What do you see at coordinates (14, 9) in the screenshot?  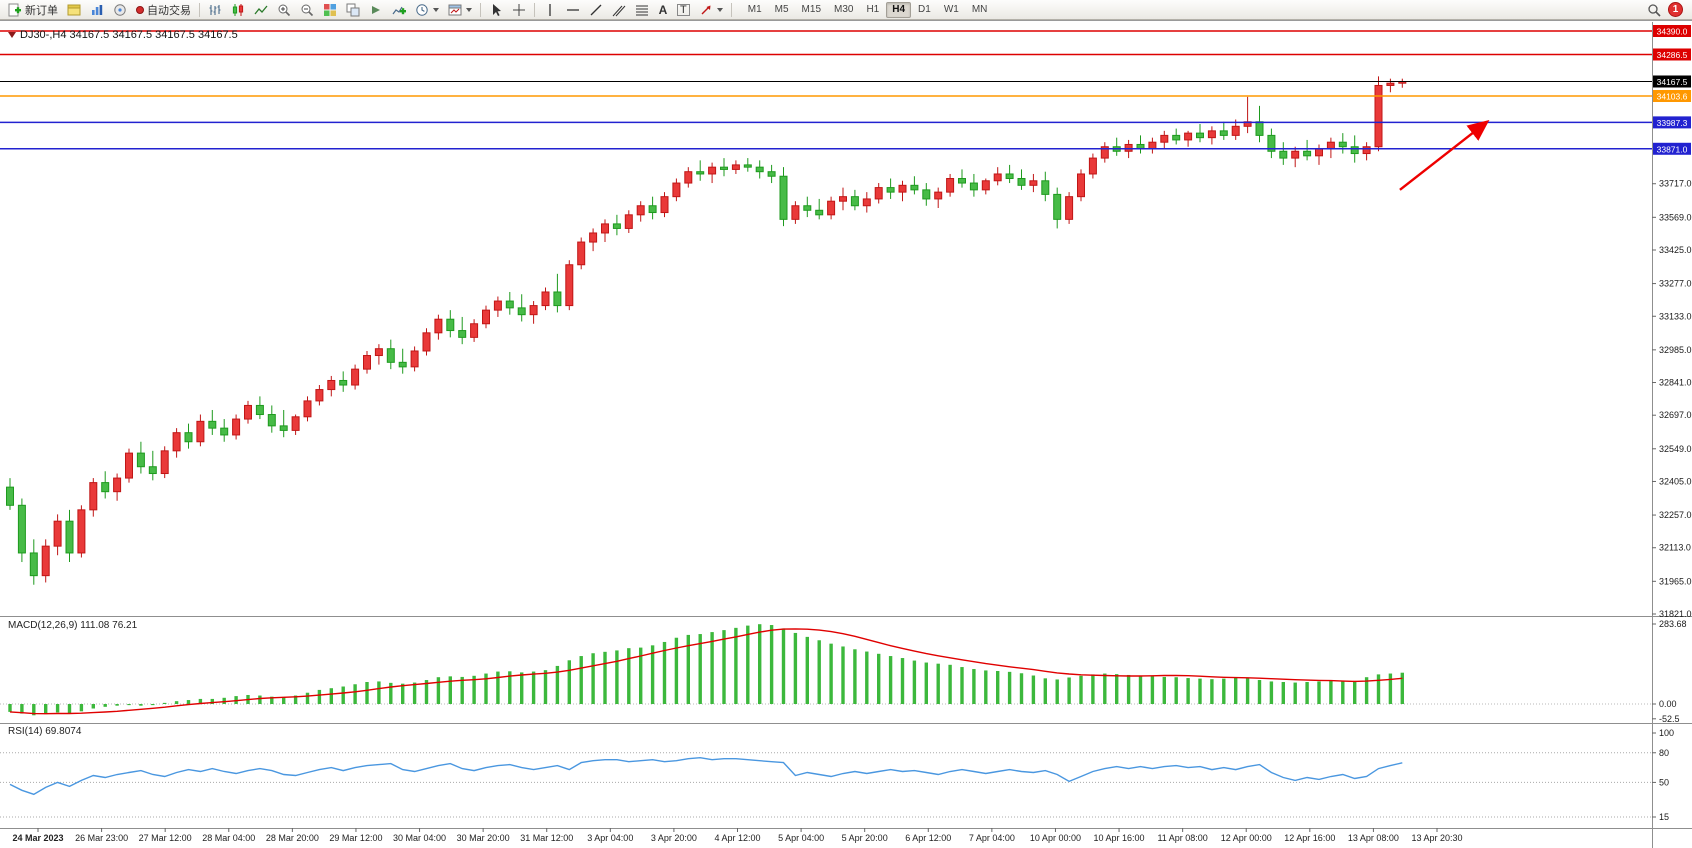 I see `new-order-icon` at bounding box center [14, 9].